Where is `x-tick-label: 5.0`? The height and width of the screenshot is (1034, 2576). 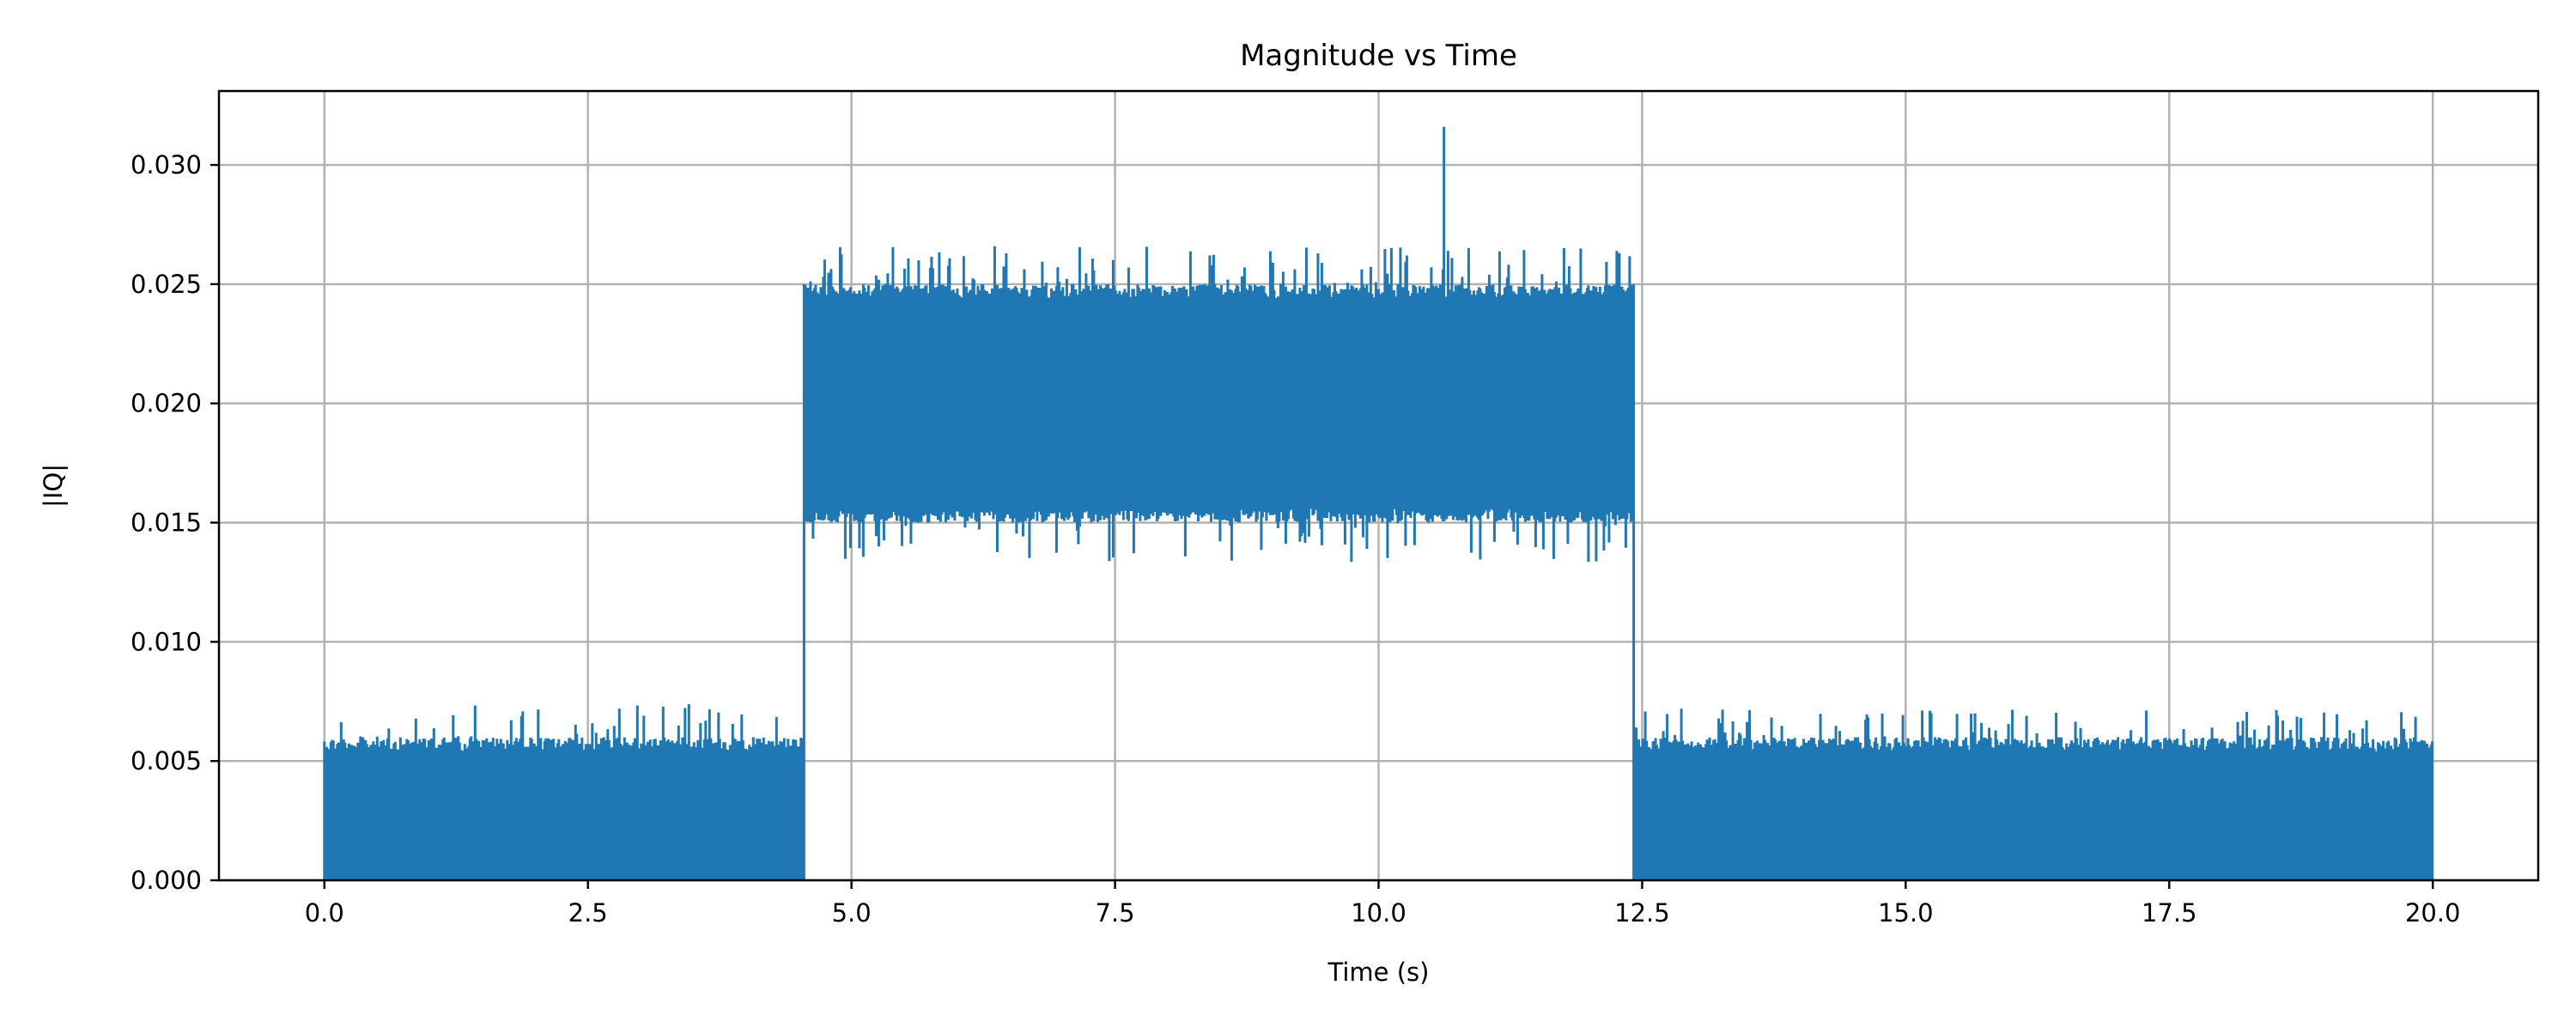
x-tick-label: 5.0 is located at coordinates (852, 913).